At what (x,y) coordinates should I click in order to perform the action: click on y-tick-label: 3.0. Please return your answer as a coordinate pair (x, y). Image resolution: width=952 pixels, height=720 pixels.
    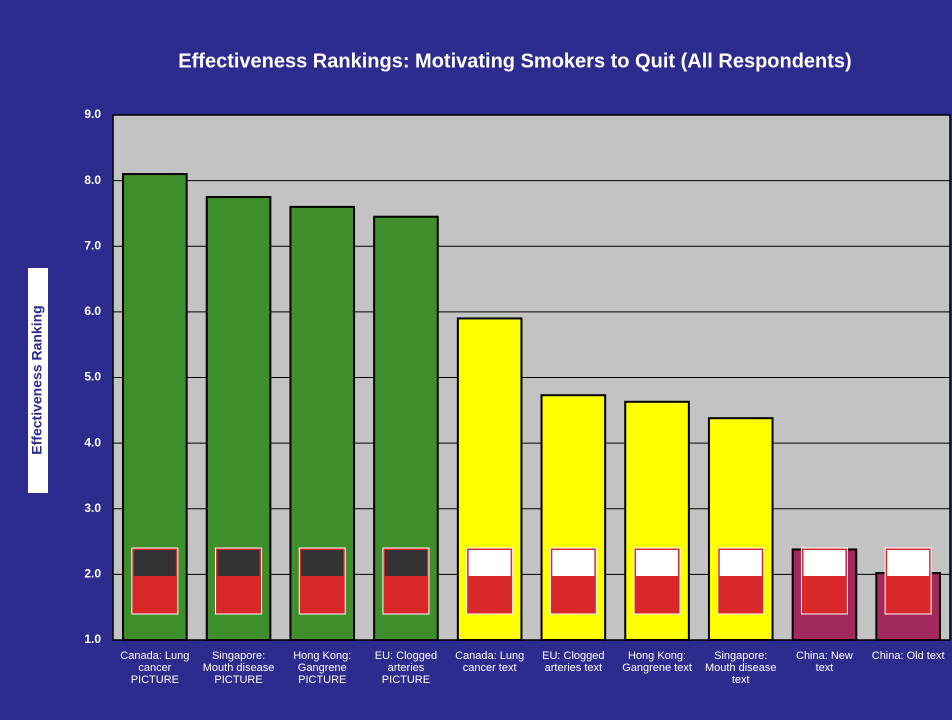
    Looking at the image, I should click on (92, 508).